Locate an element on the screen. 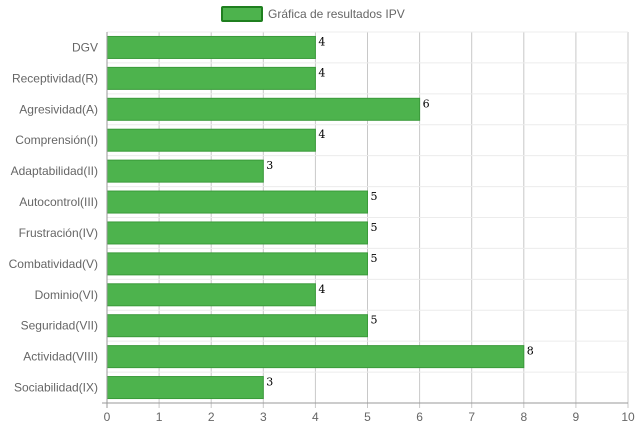 This screenshot has height=431, width=639. category-label: Agresividad(A) is located at coordinates (58, 109).